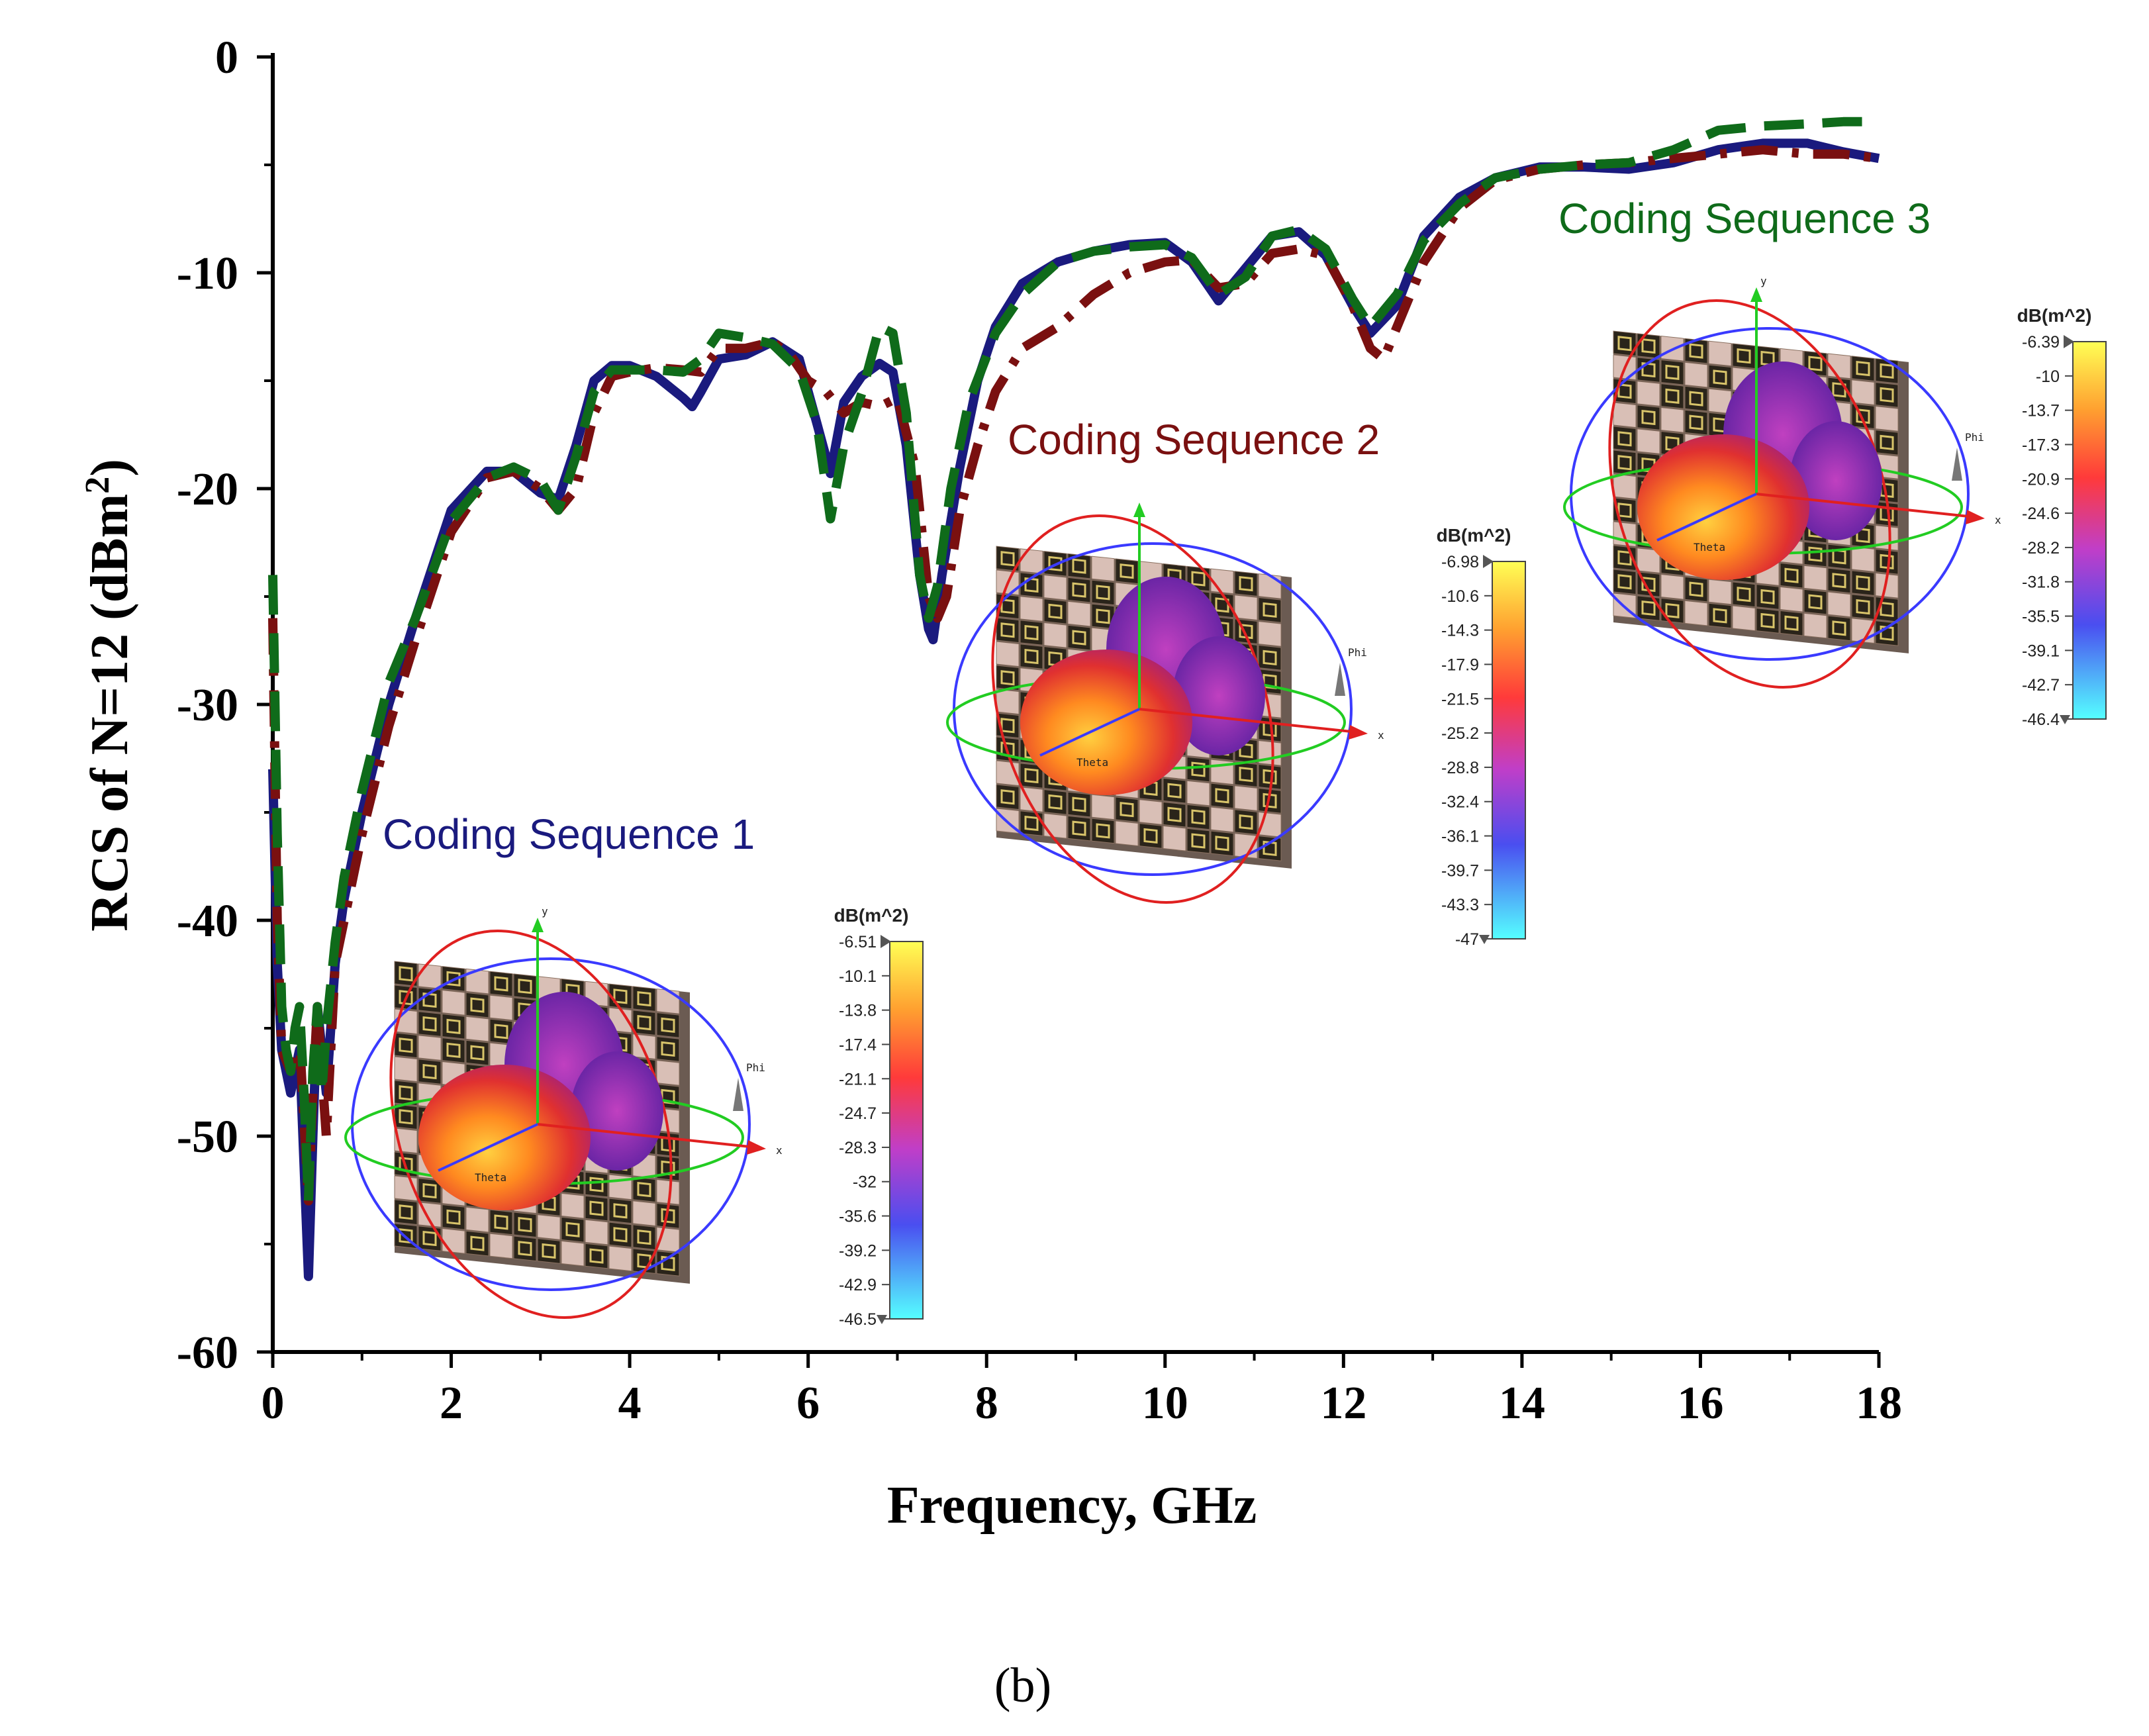 The width and height of the screenshot is (2149, 1736). What do you see at coordinates (2048, 376) in the screenshot?
I see `colorbar-tick-label: -10` at bounding box center [2048, 376].